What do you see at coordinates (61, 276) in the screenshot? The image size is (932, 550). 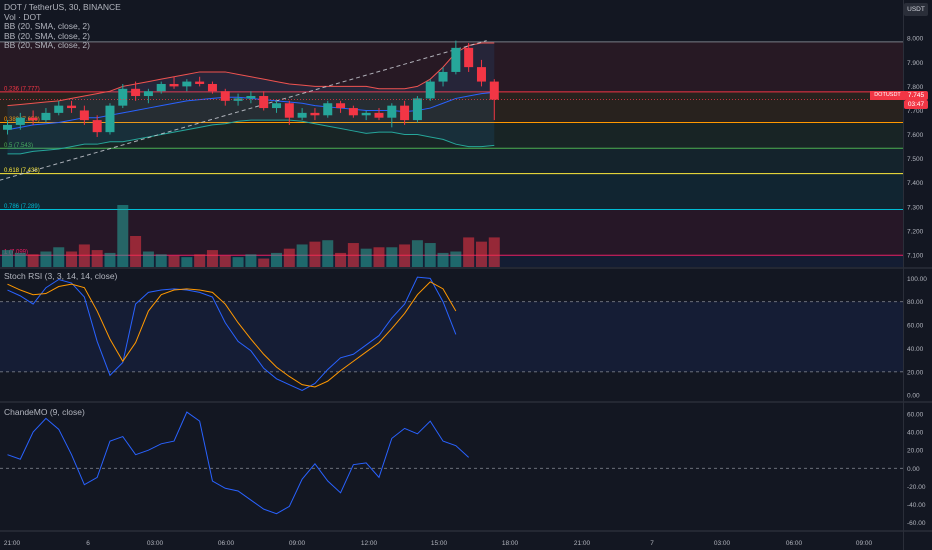 I see `stoch-rsi-legend: Stoch RSI (3, 3, 14, 14, close)` at bounding box center [61, 276].